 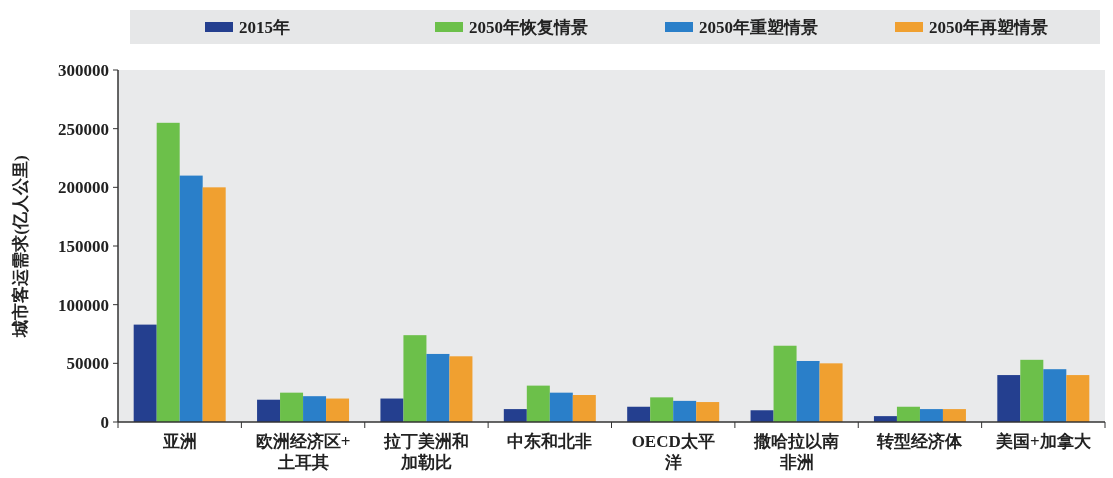 What do you see at coordinates (83, 70) in the screenshot?
I see `y-tick-label: 300000` at bounding box center [83, 70].